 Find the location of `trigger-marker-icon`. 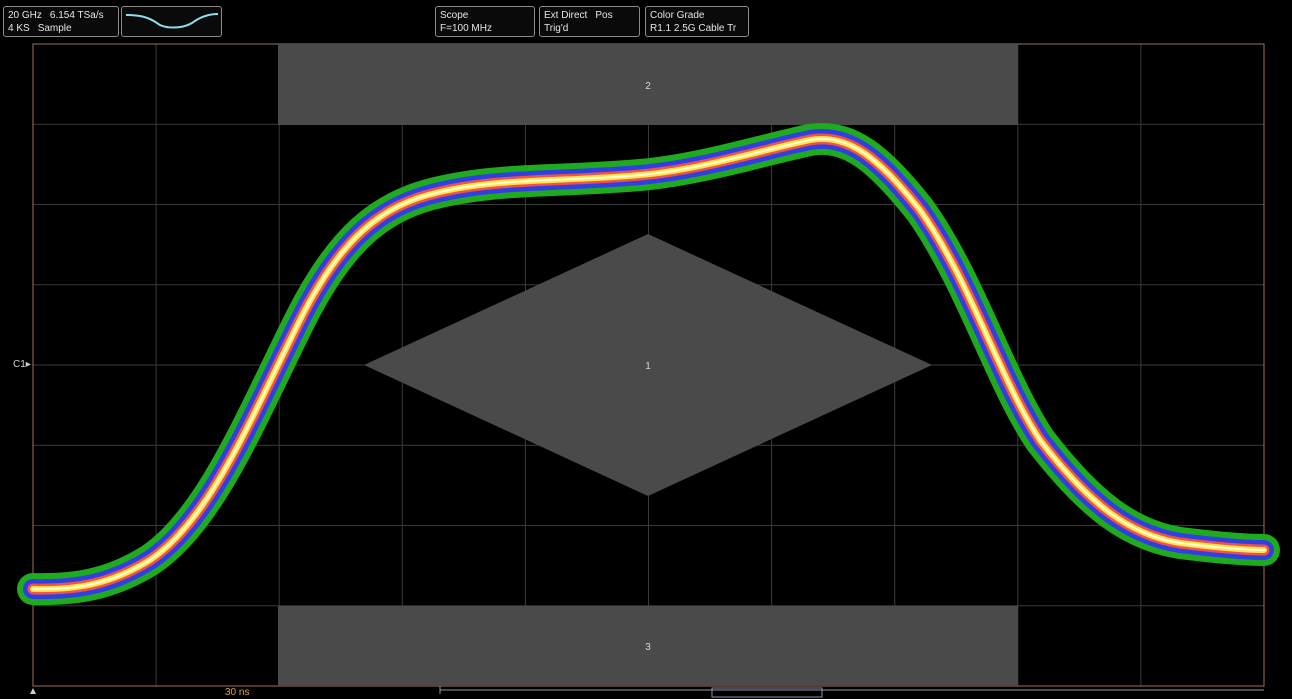

trigger-marker-icon is located at coordinates (33, 691).